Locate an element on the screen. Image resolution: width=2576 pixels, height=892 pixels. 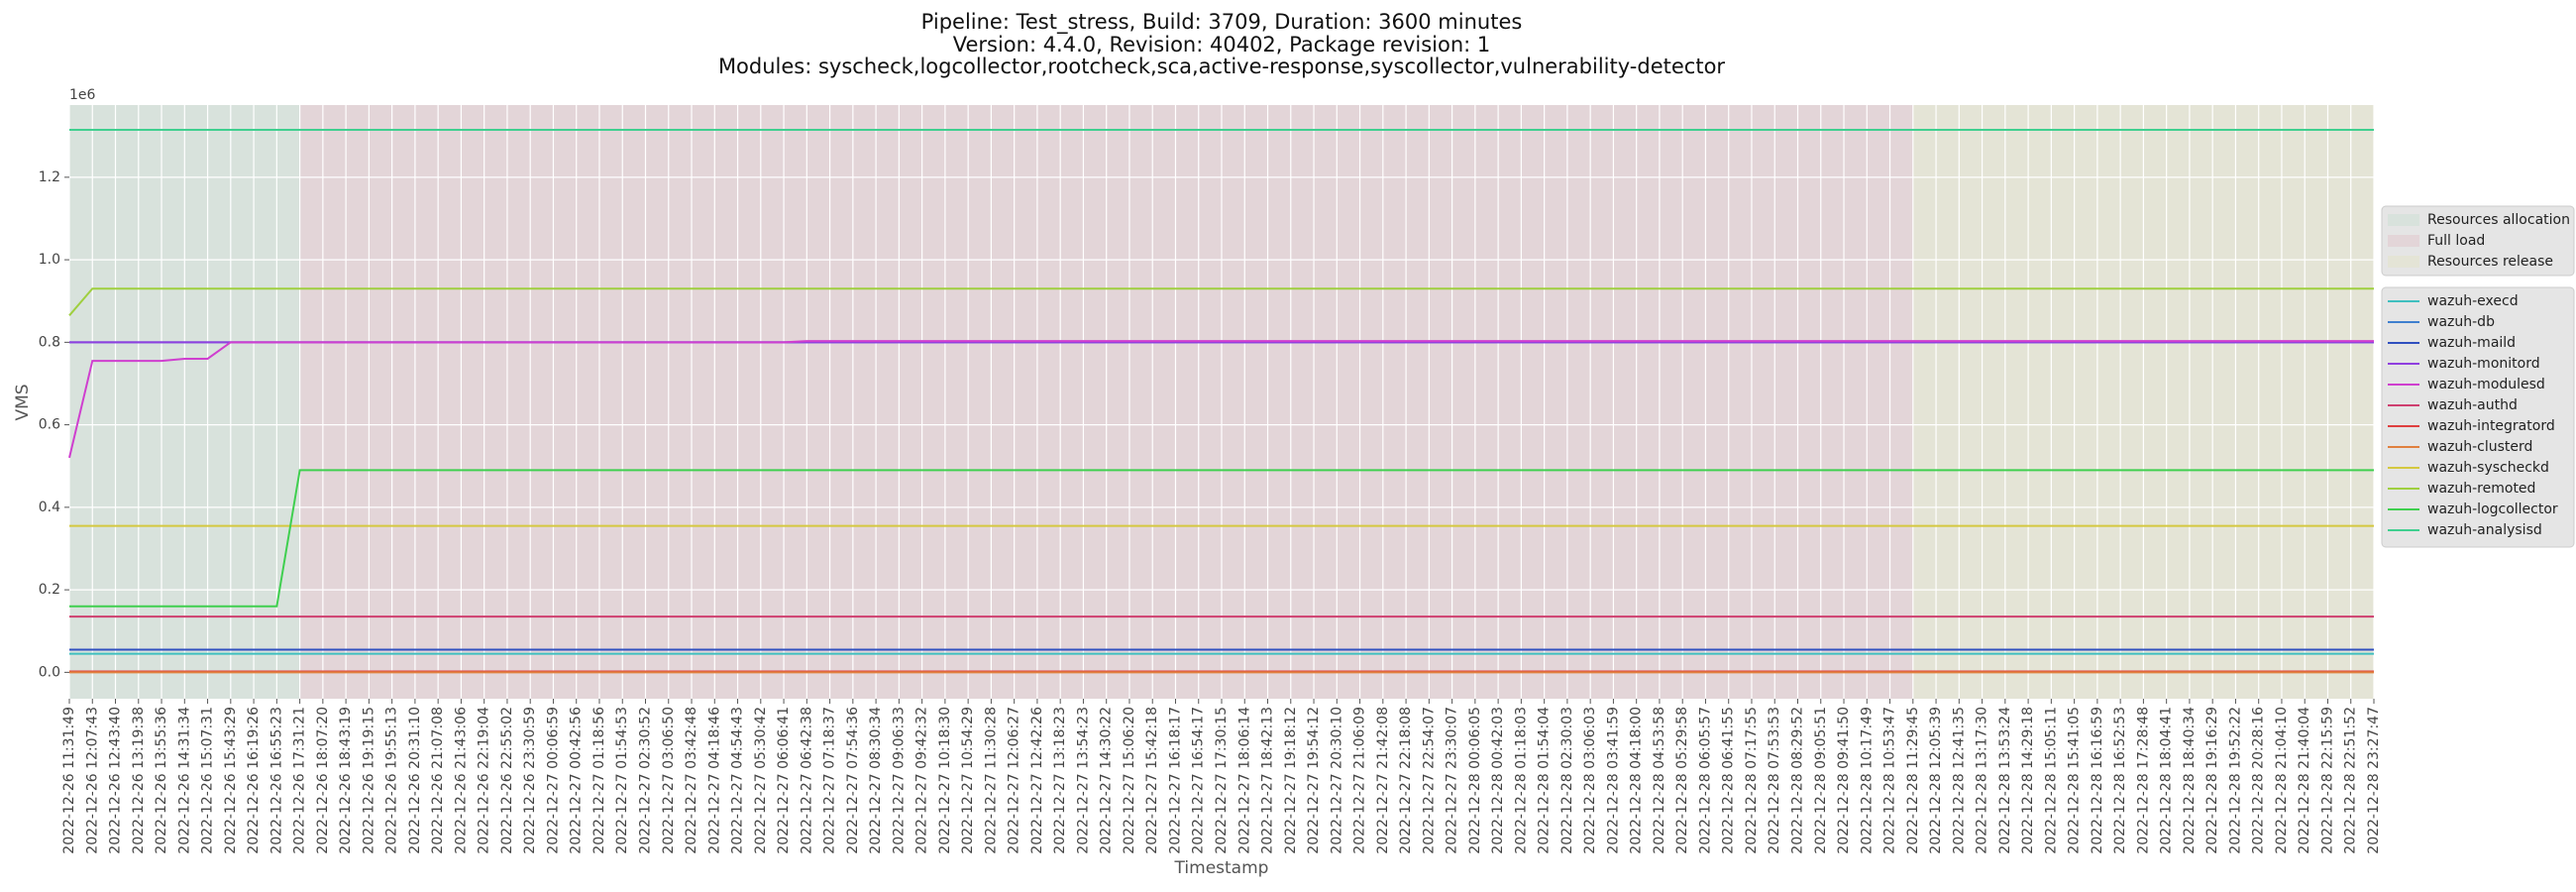
x-tick-label: 2022-12-27 12:42:26 is located at coordinates (1037, 780).